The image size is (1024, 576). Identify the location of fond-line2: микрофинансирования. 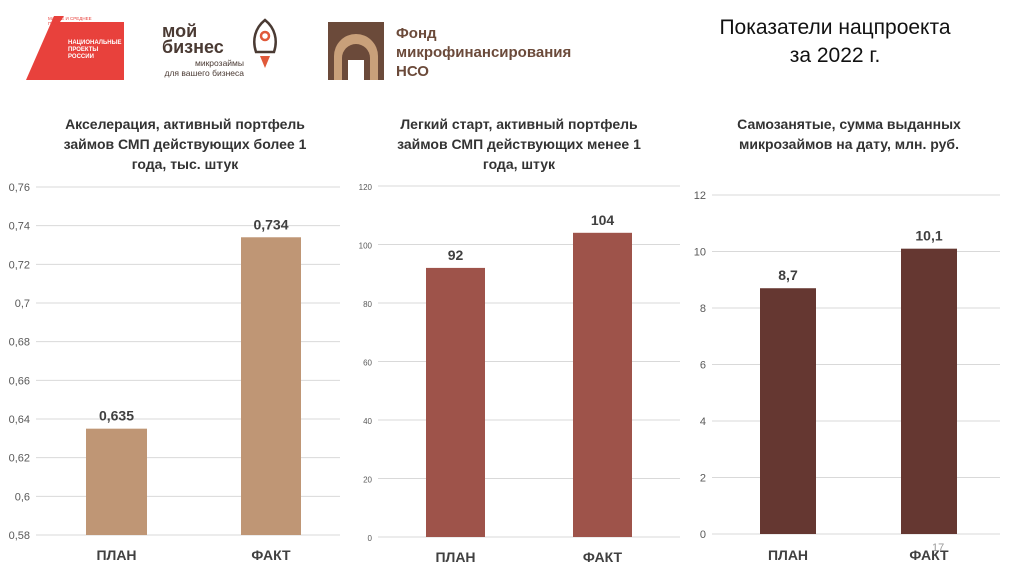
(484, 52).